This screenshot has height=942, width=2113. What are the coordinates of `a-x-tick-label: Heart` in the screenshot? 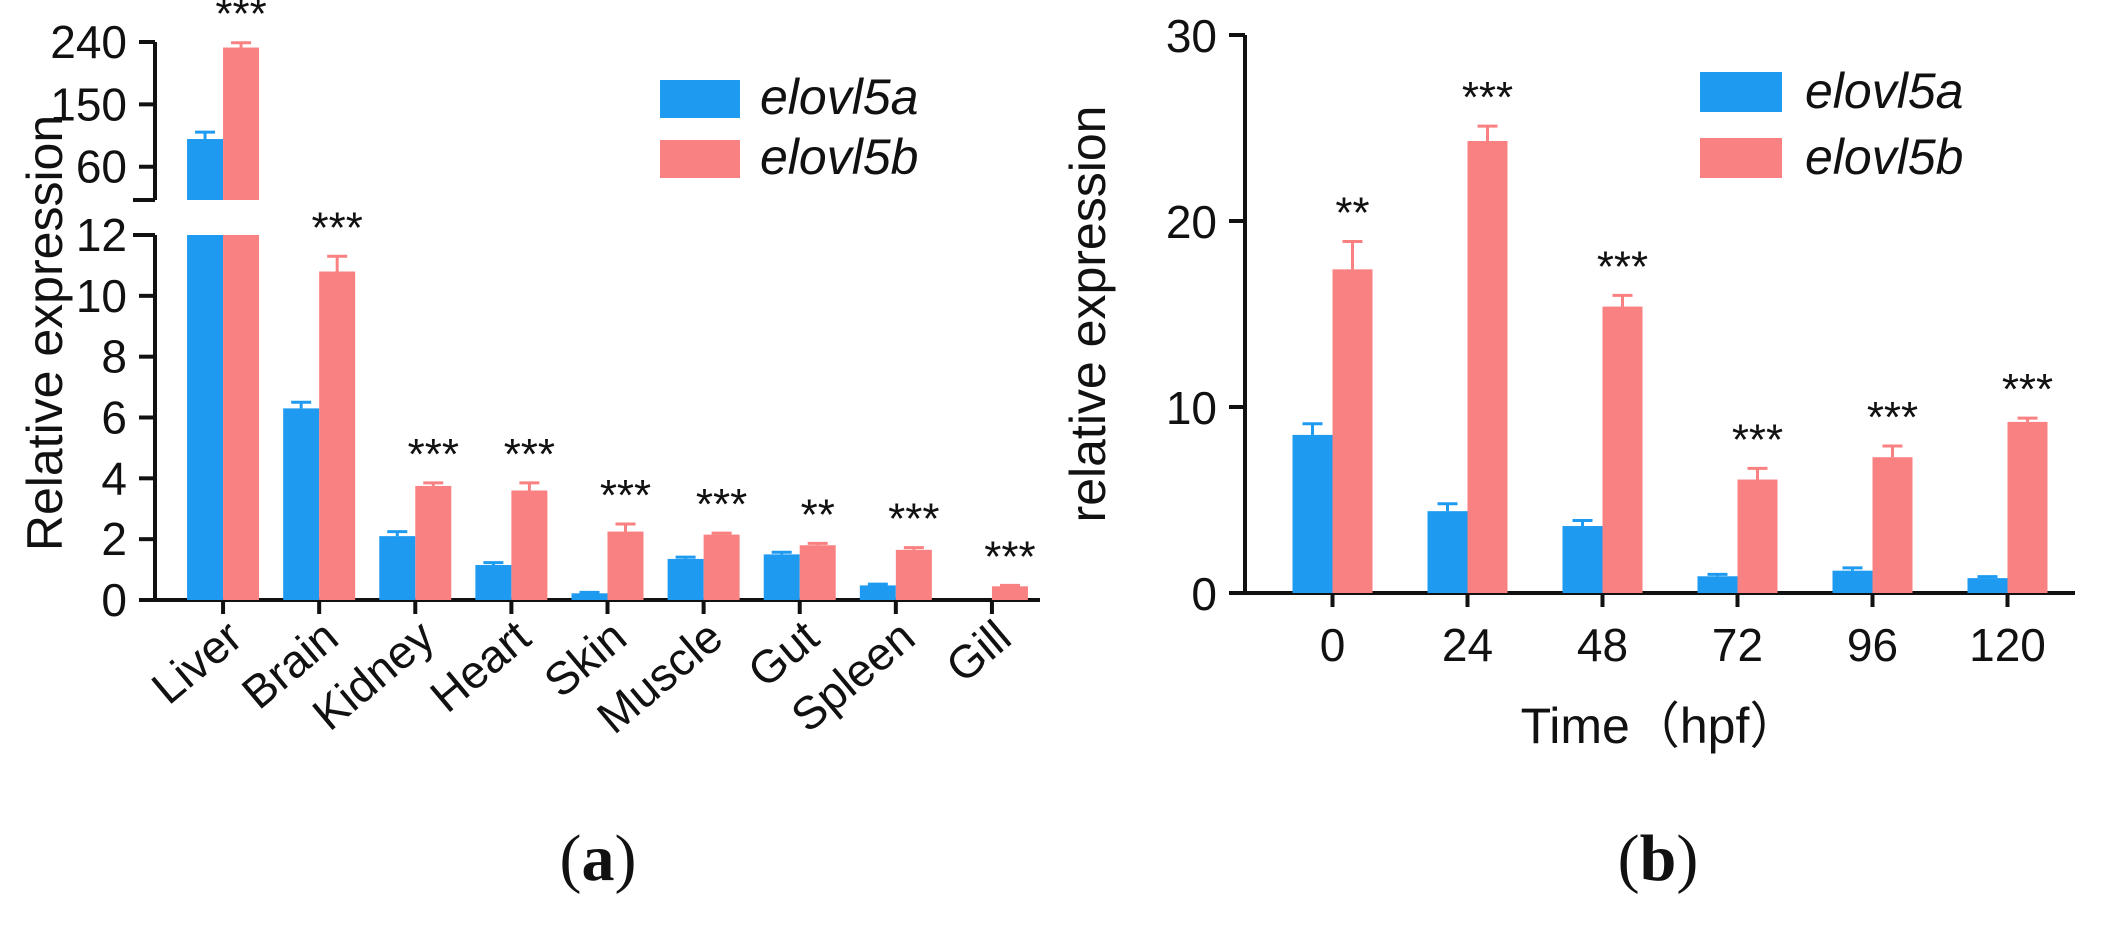 It's located at (480, 666).